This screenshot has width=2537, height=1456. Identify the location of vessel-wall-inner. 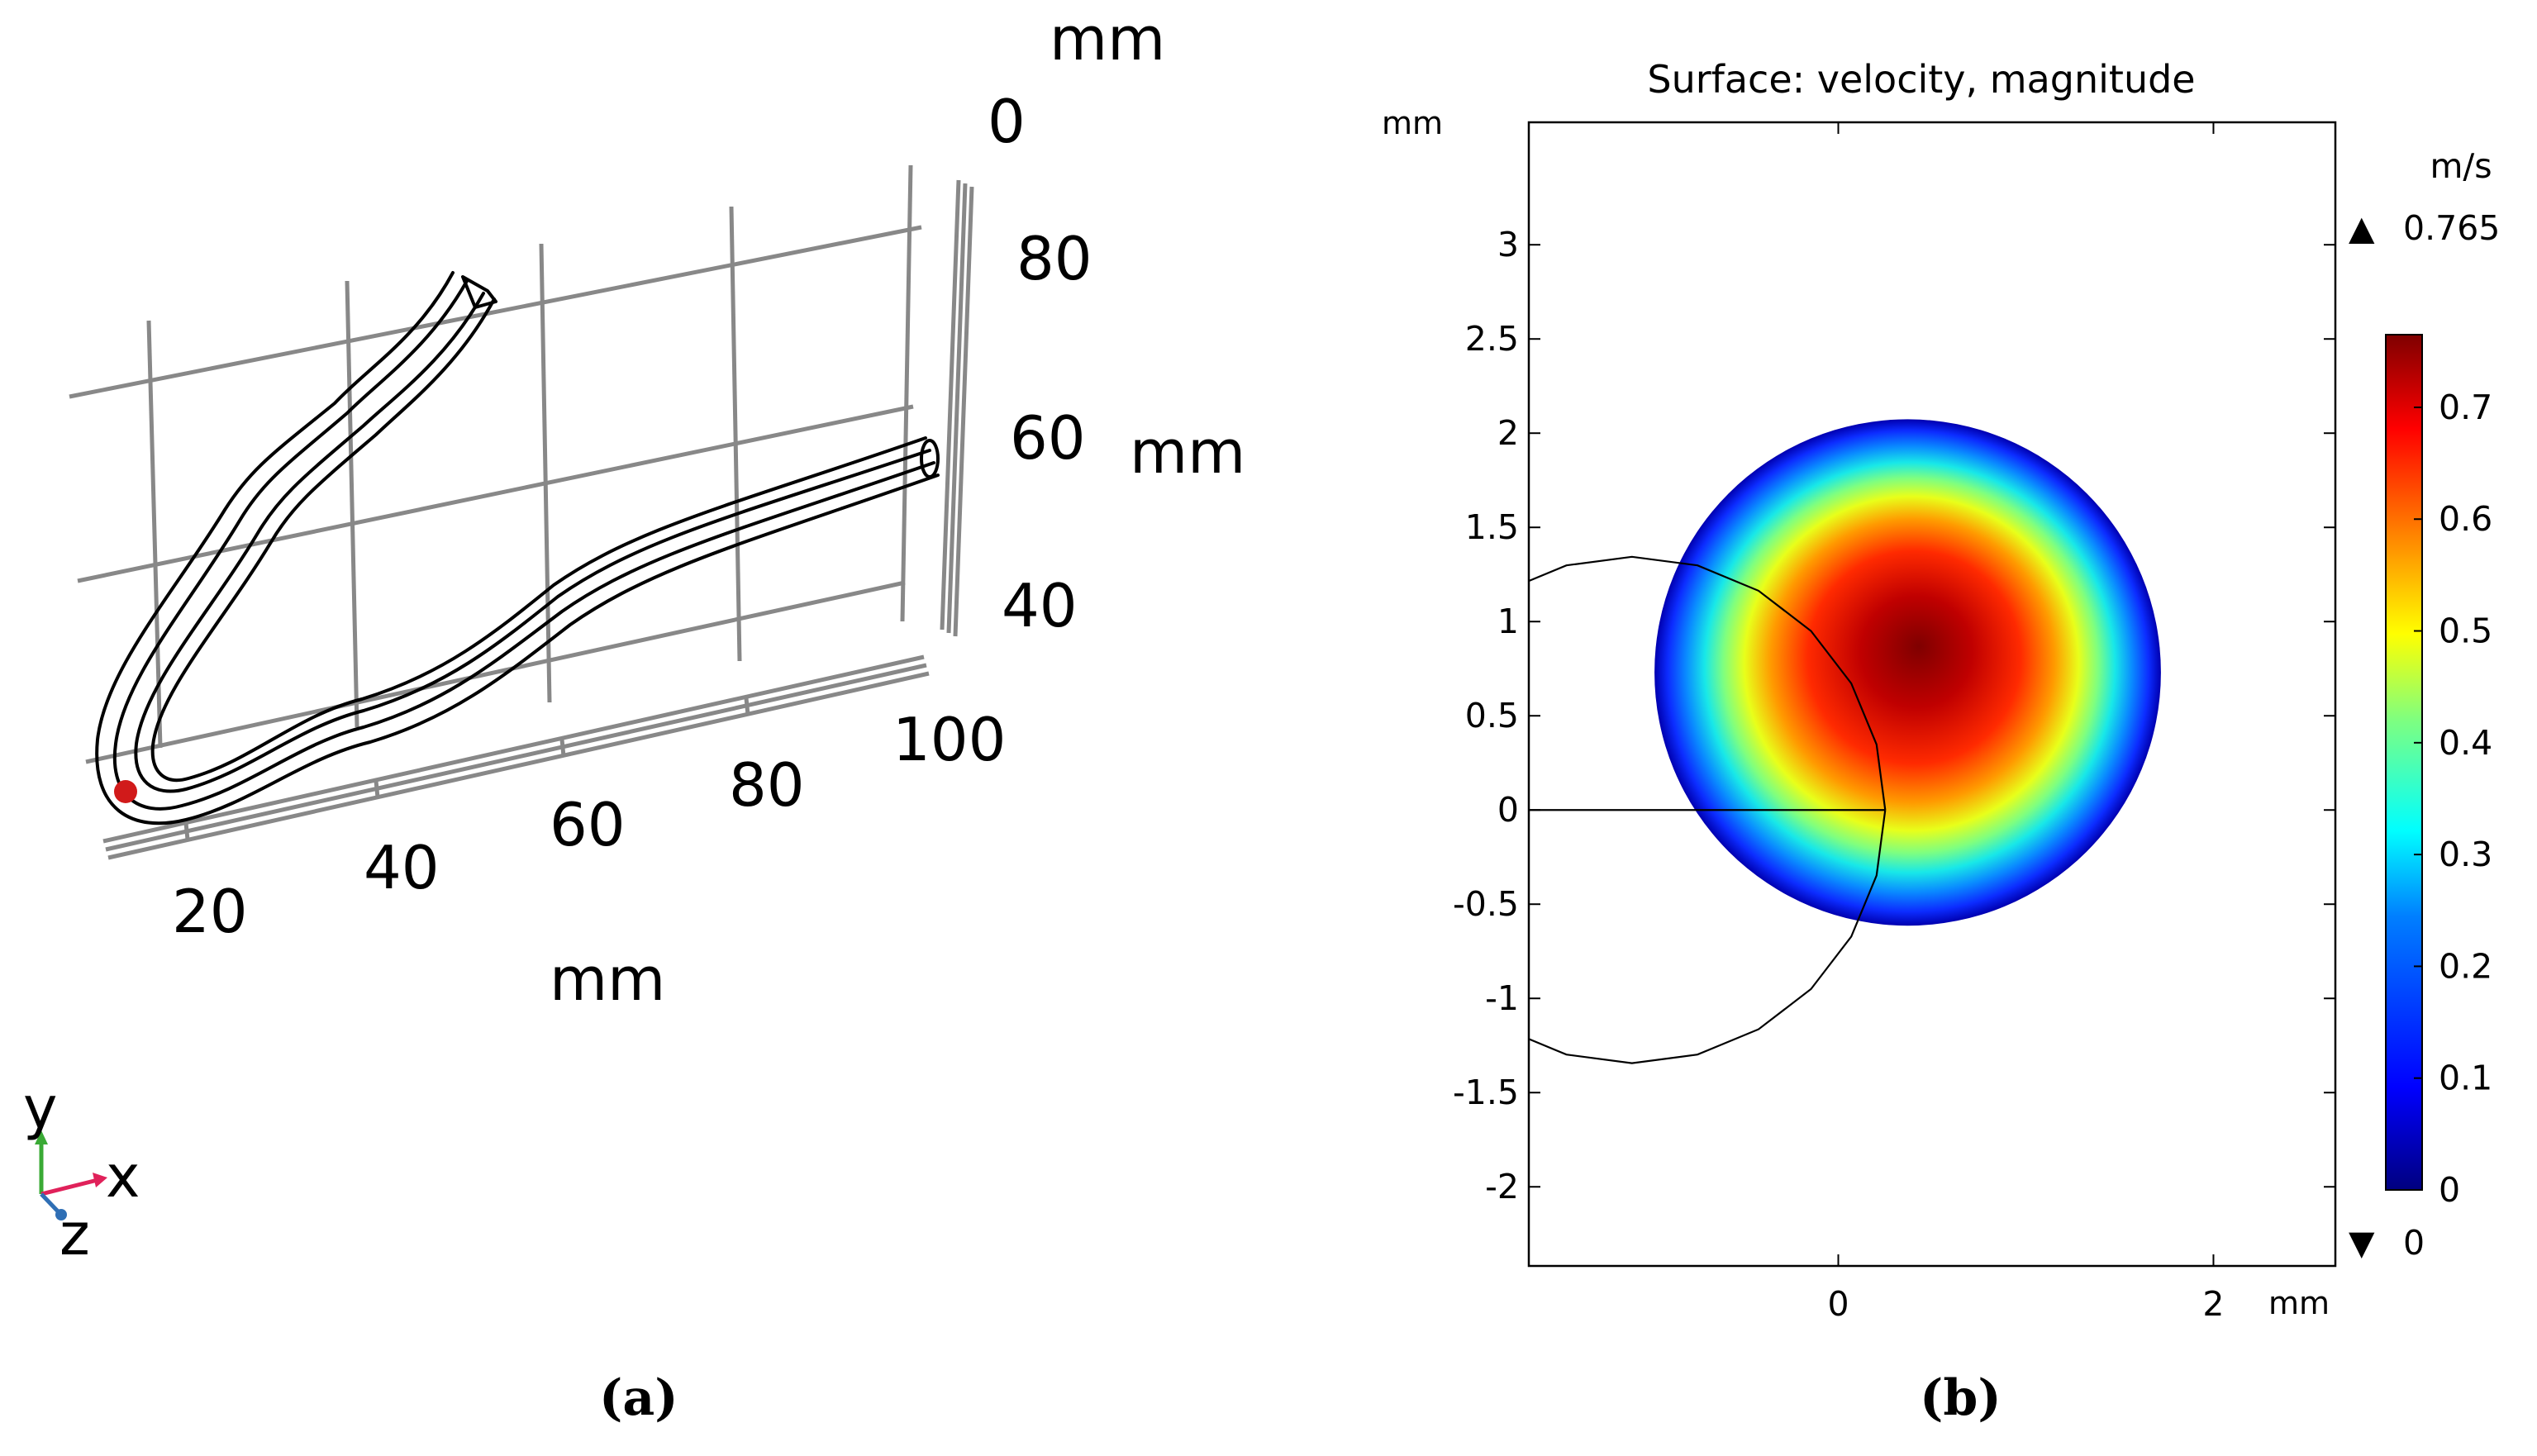
(532, 542).